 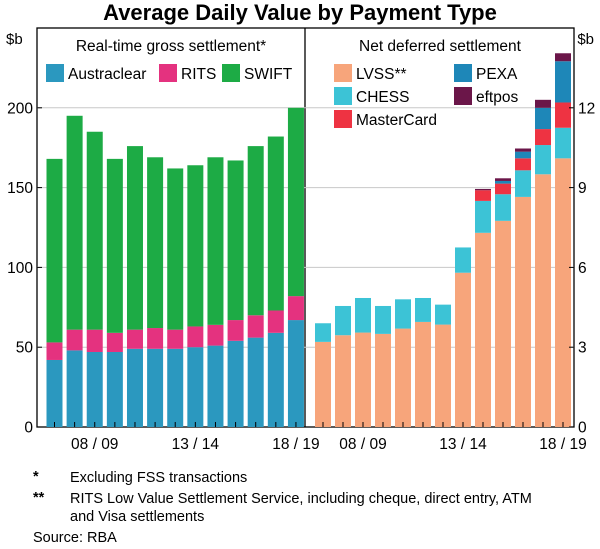 What do you see at coordinates (463, 444) in the screenshot?
I see `dns-x-tick-label: 13 / 14` at bounding box center [463, 444].